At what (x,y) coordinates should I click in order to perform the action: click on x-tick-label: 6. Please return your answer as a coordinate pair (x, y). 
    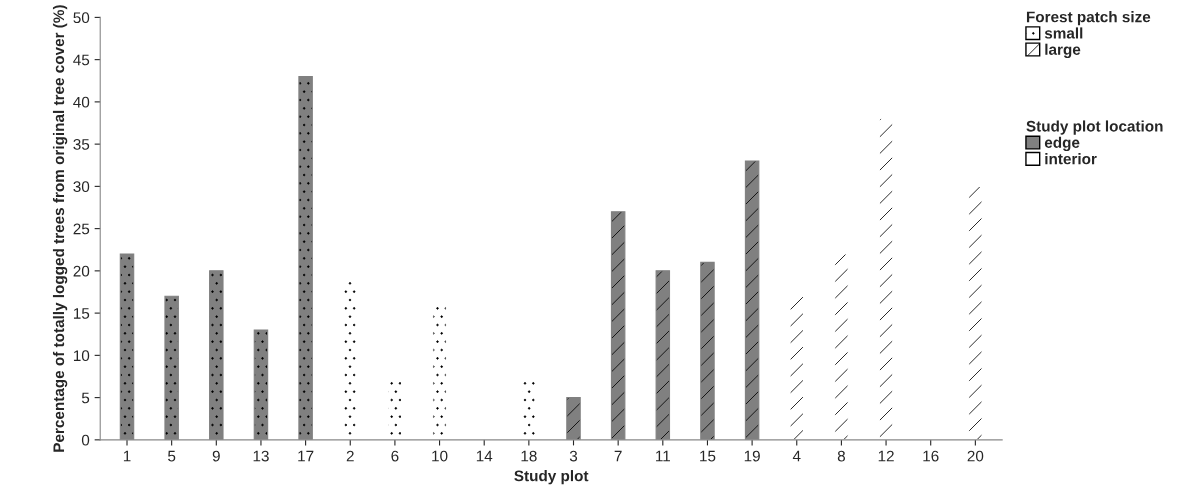
    Looking at the image, I should click on (395, 456).